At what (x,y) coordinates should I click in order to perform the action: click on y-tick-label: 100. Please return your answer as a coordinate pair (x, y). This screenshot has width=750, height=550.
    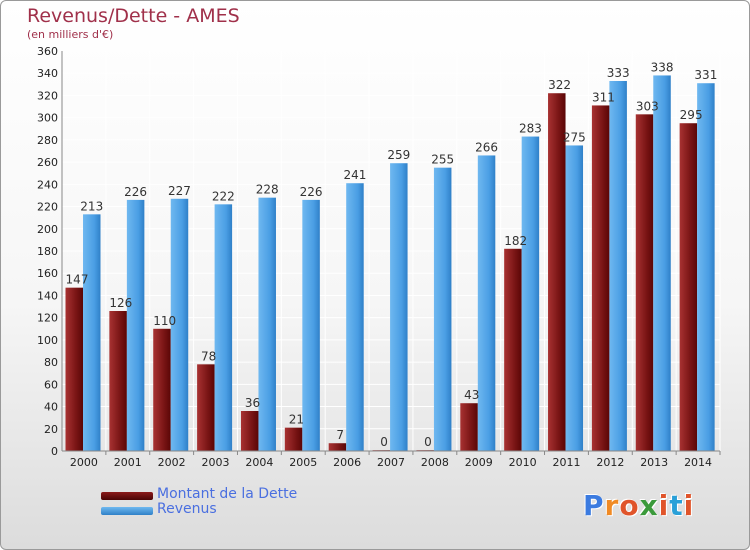
    Looking at the image, I should click on (47, 340).